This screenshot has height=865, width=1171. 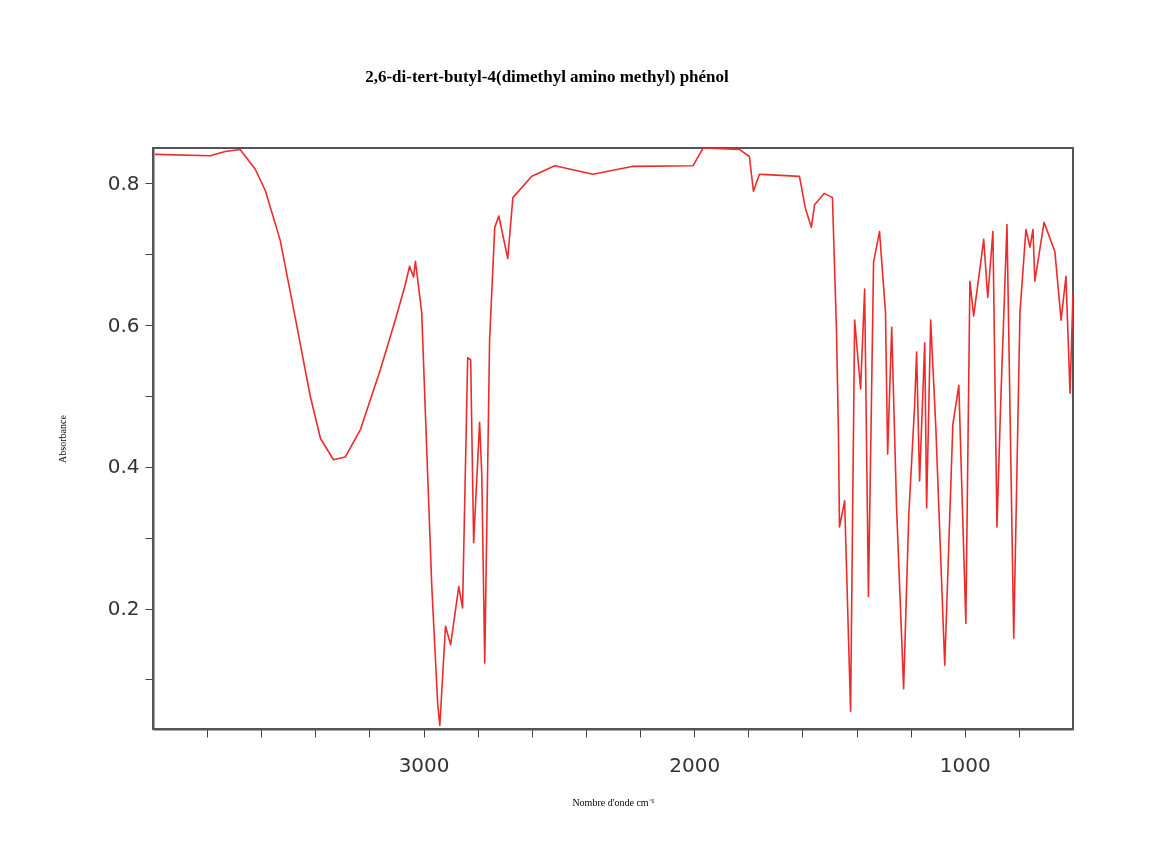 I want to click on x-tick-label: 3000, so click(x=424, y=764).